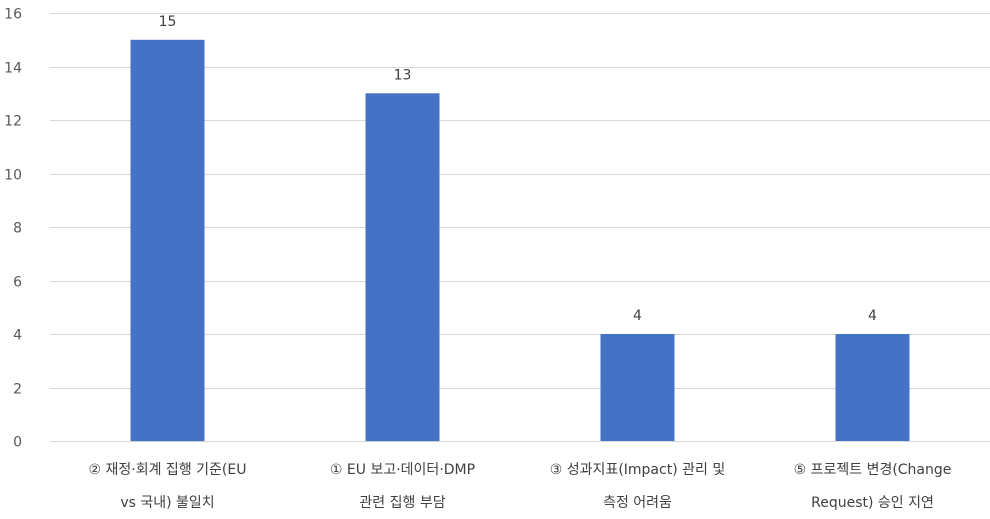 The height and width of the screenshot is (519, 990). Describe the element at coordinates (402, 470) in the screenshot. I see `category-label-2-line-1: ① EU 보고·데이터·DMP` at that location.